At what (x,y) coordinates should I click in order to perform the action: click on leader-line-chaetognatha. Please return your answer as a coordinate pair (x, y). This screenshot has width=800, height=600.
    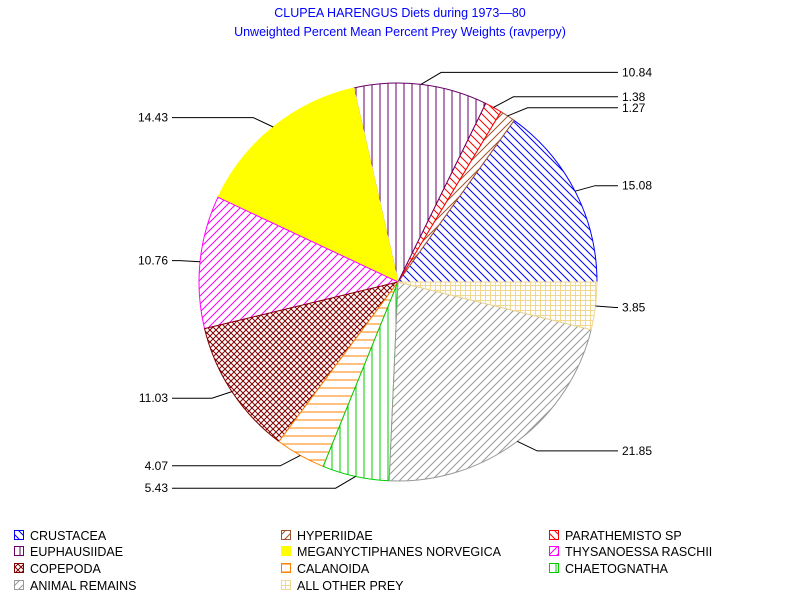
    Looking at the image, I should click on (264, 482).